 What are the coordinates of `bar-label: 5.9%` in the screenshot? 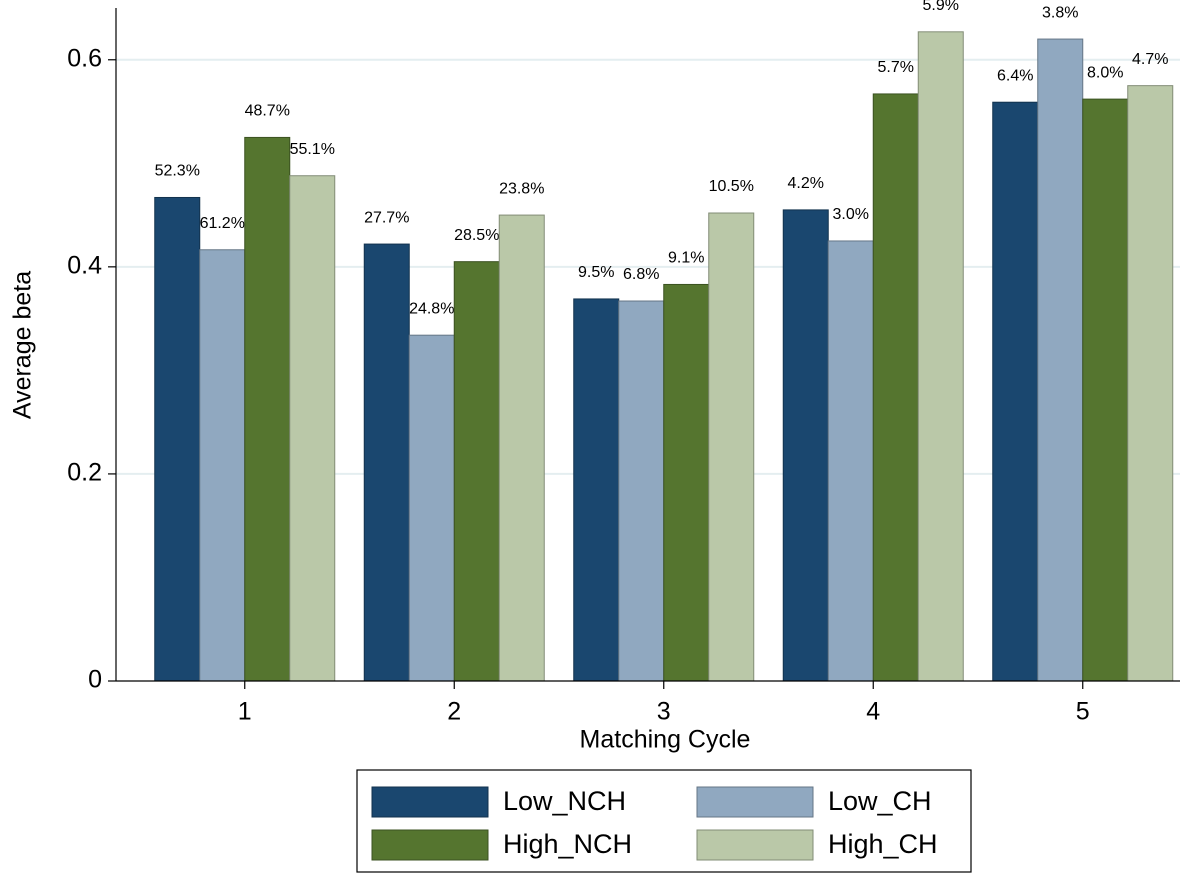 It's located at (941, 7).